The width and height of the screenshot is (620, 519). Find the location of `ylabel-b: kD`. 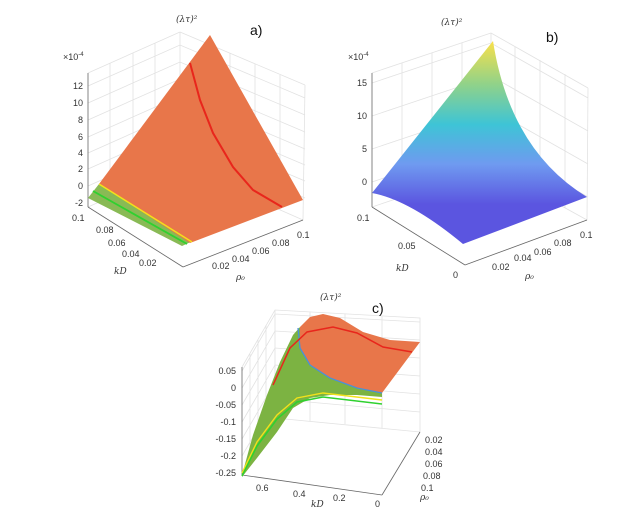

ylabel-b: kD is located at coordinates (402, 269).